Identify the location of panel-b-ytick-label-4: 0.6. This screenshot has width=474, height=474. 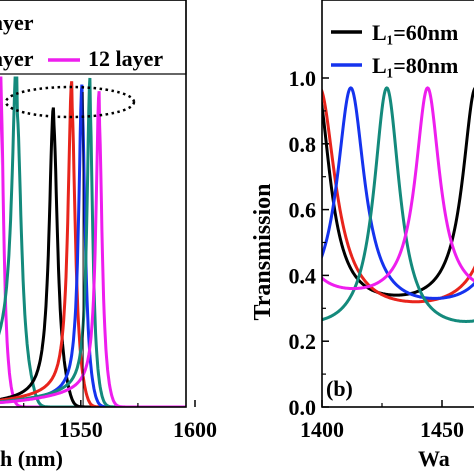
(303, 210).